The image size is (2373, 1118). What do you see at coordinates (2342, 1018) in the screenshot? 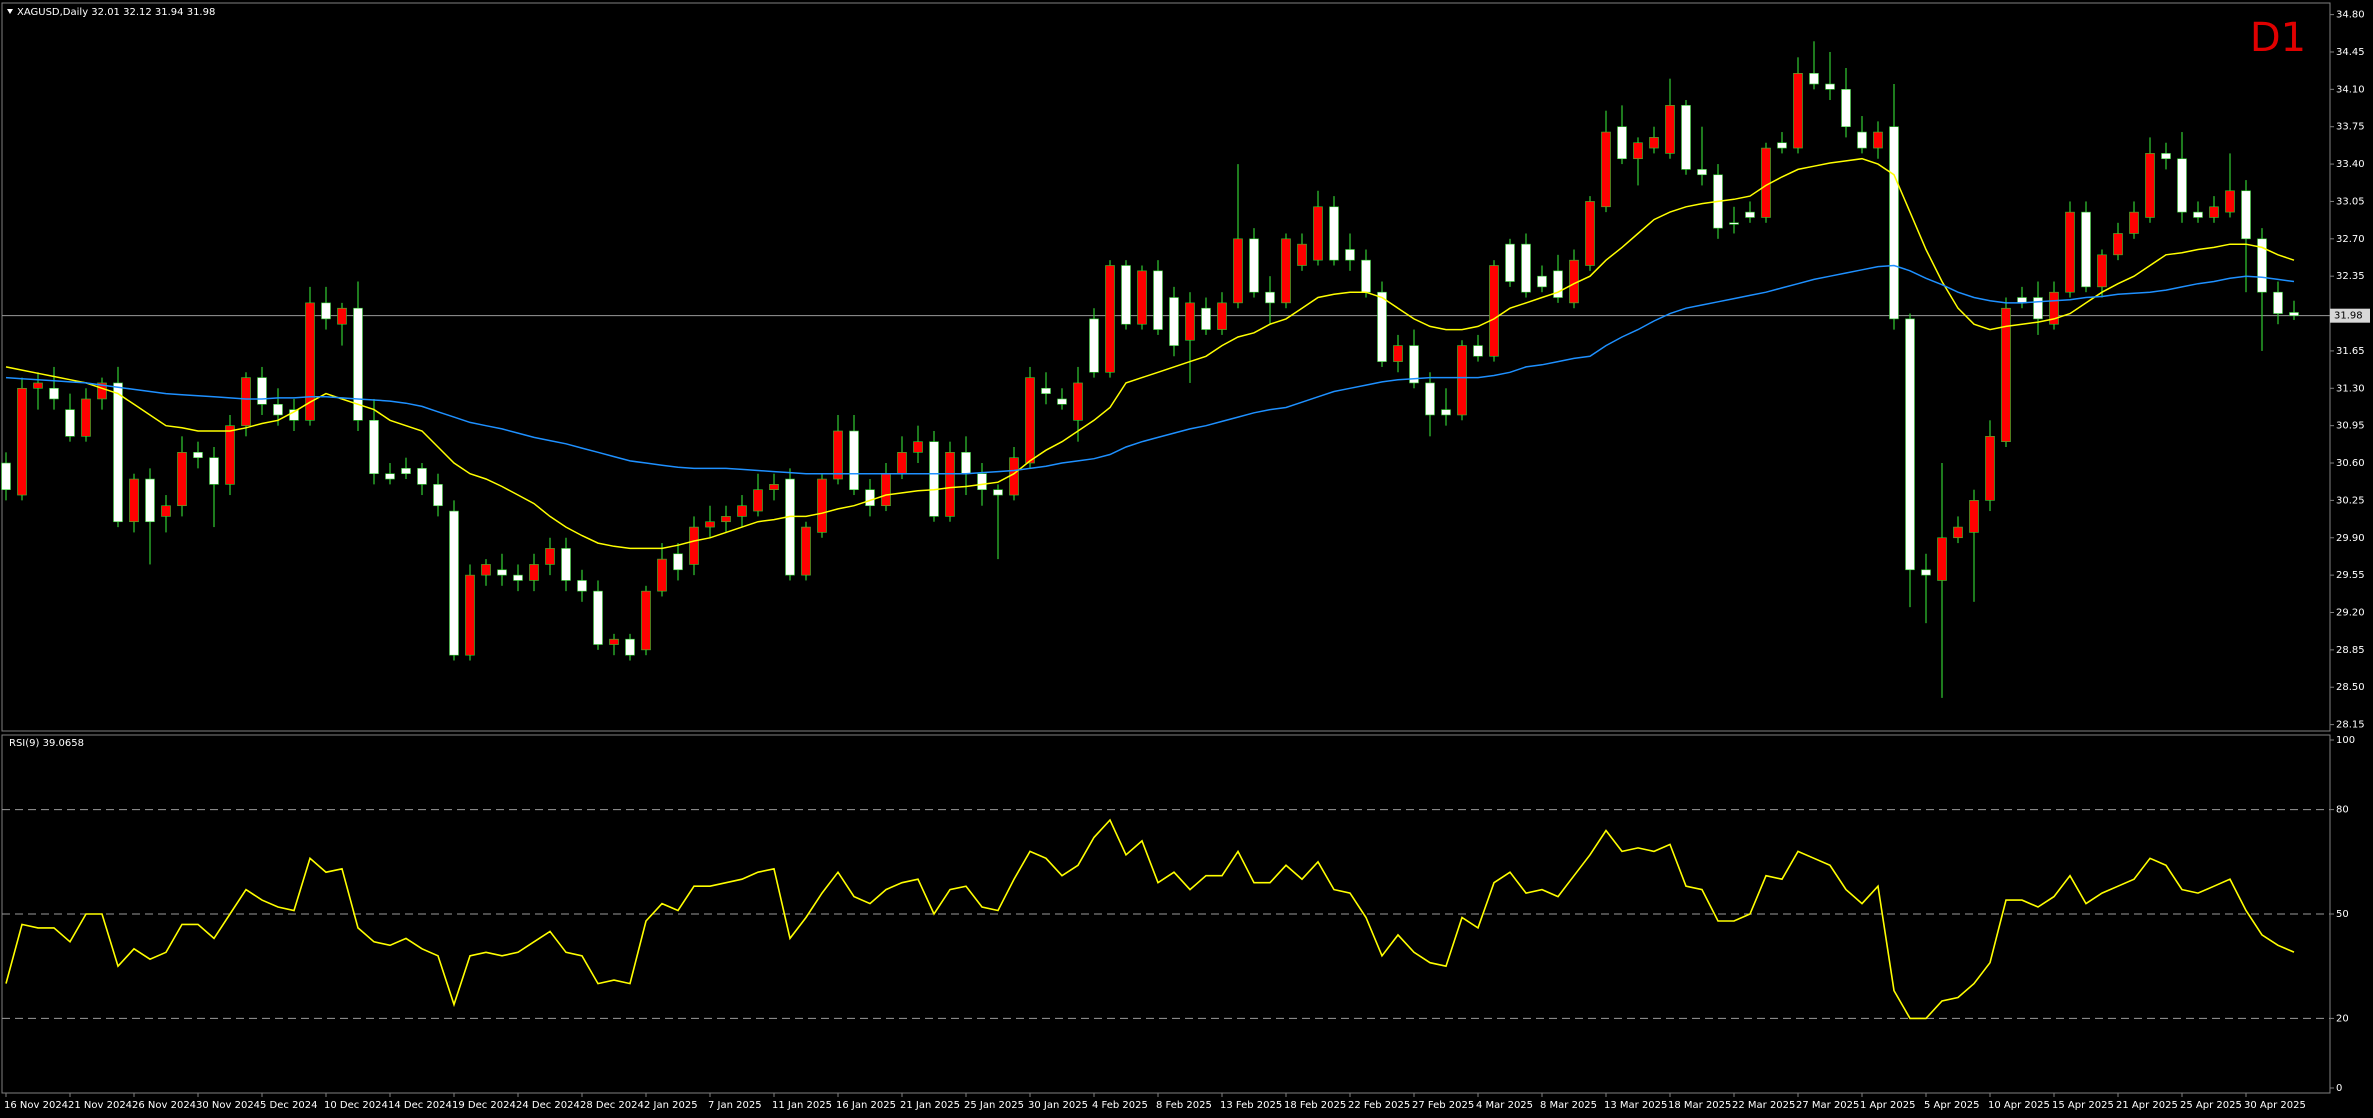
I see `y-tick-label: 20` at bounding box center [2342, 1018].